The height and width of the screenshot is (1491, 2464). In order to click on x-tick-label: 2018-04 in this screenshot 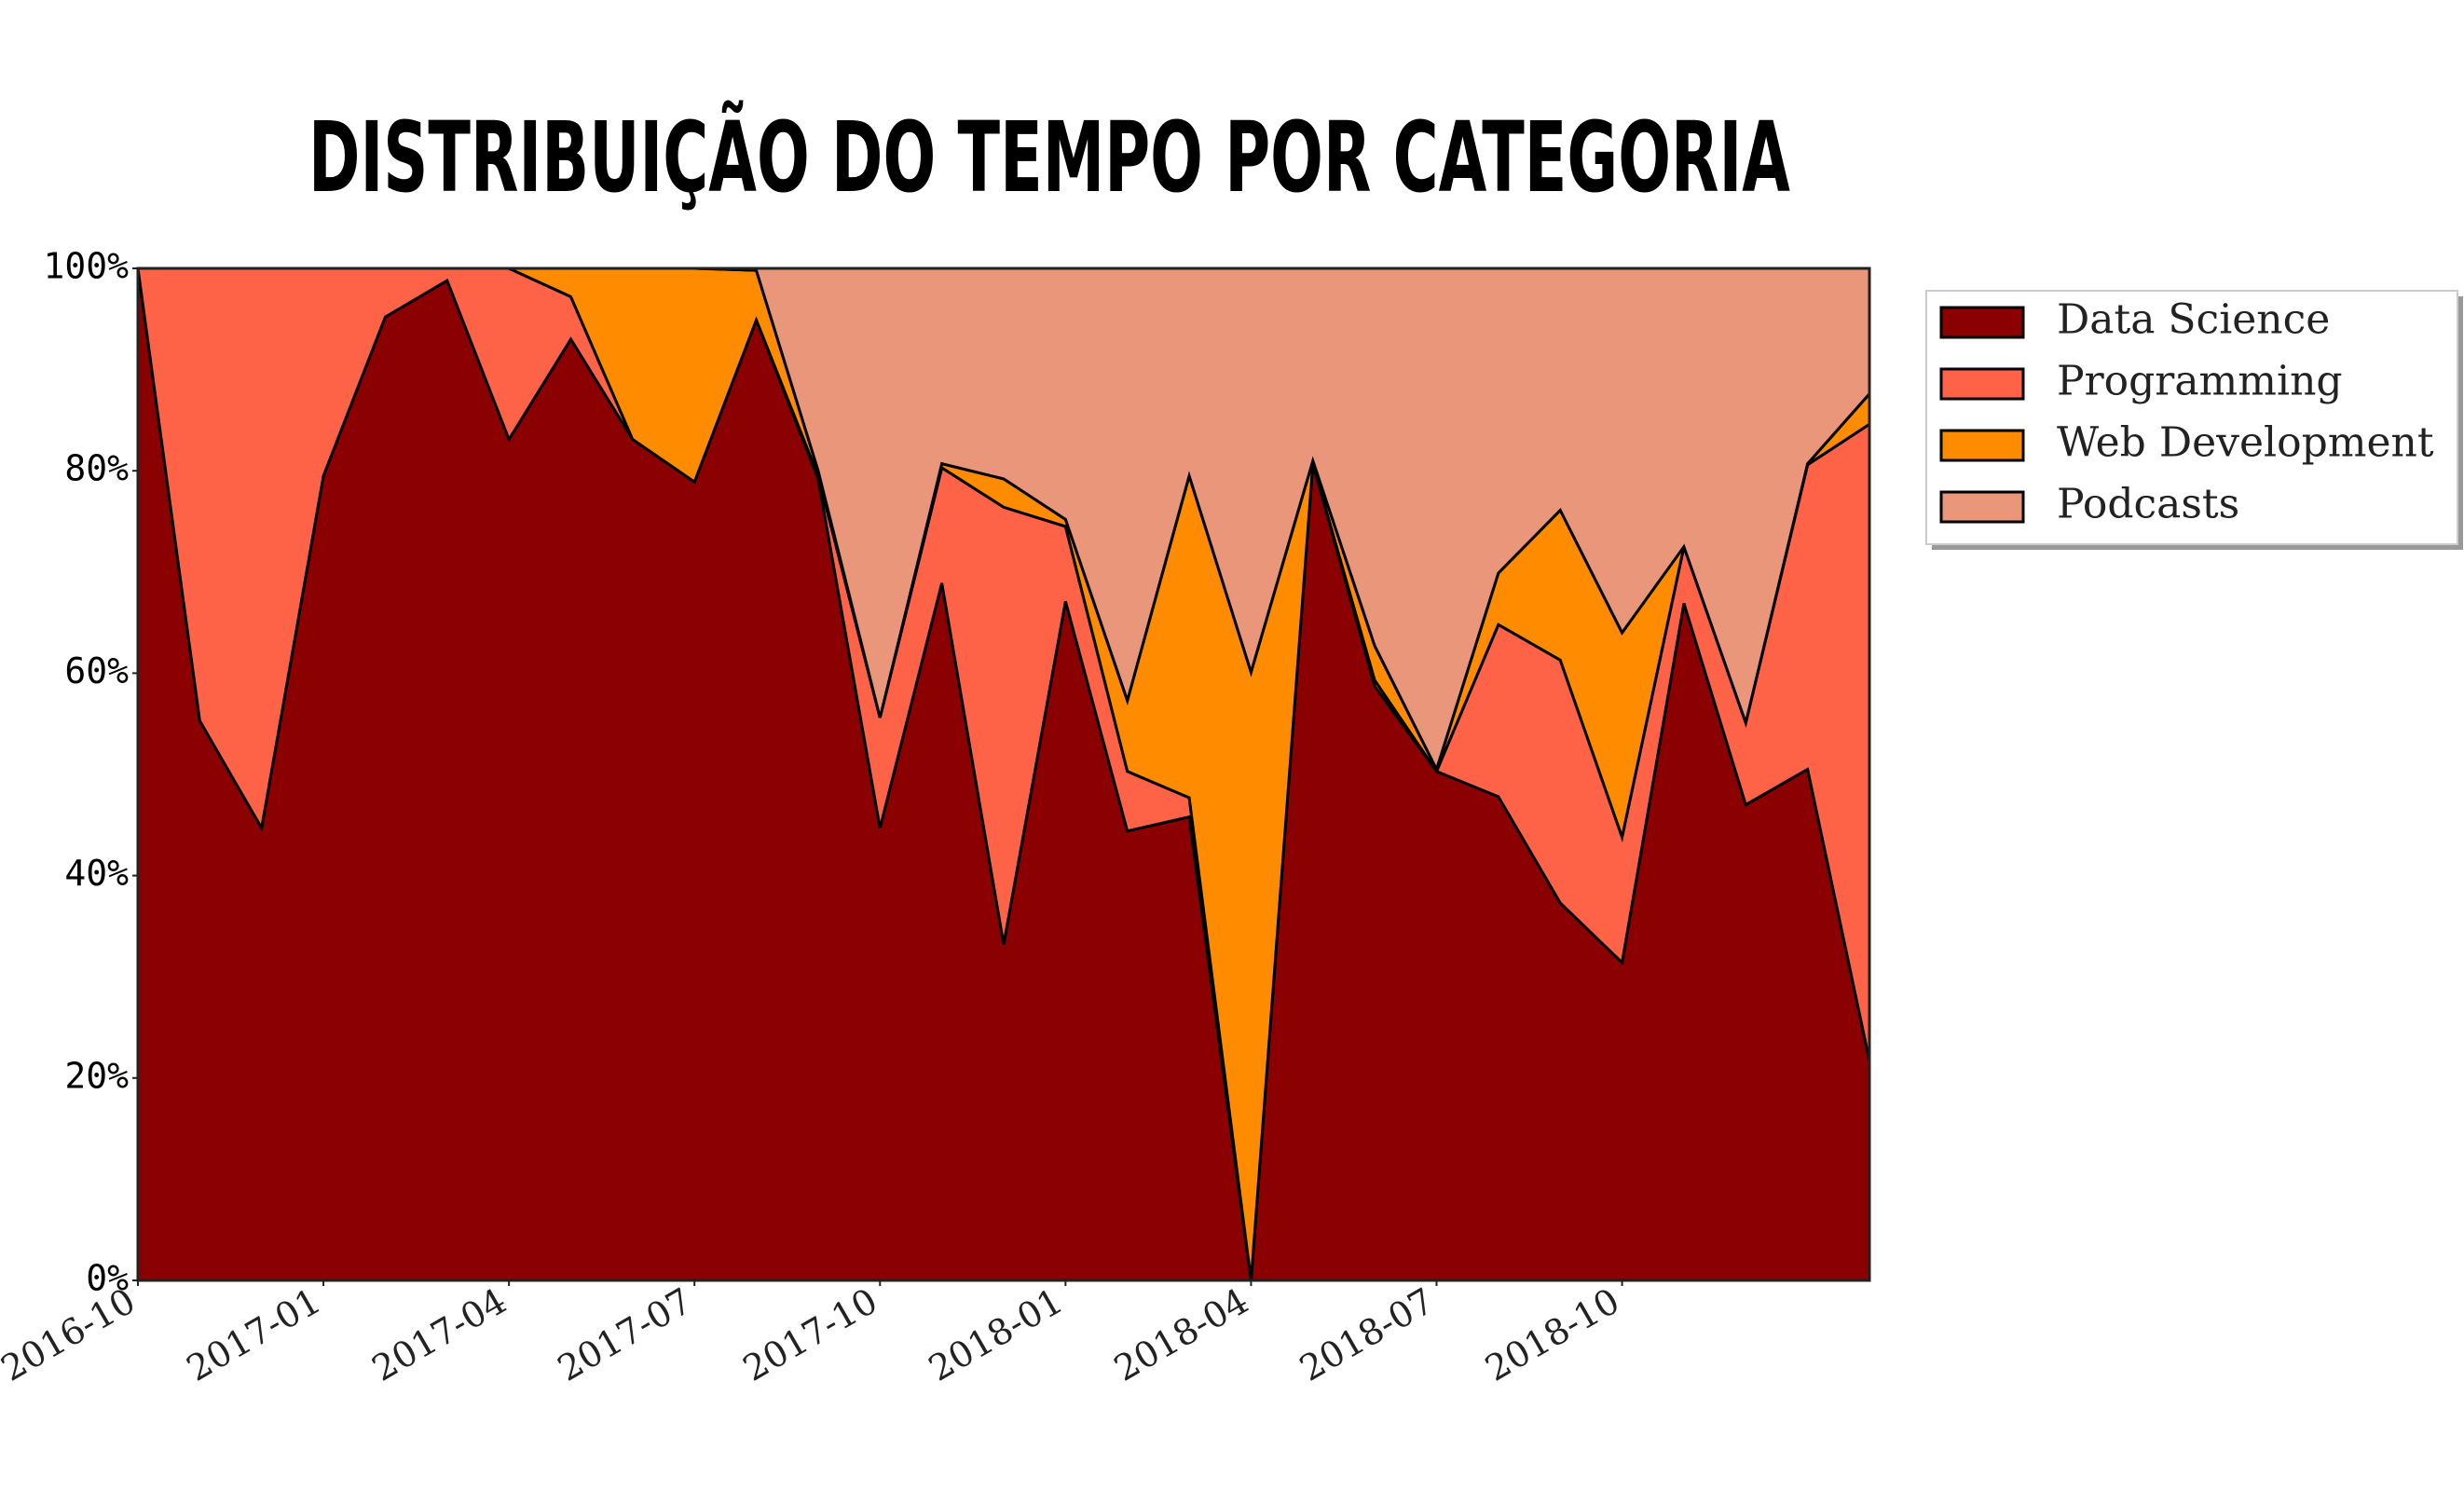, I will do `click(1181, 1334)`.